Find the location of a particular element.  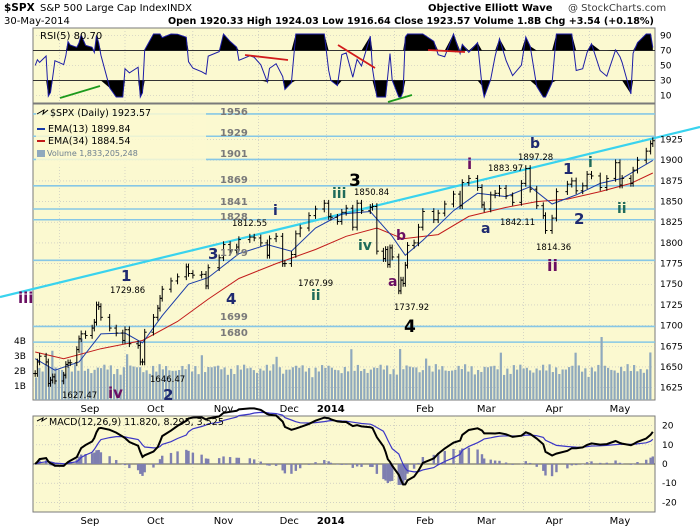

rsi-trendline is located at coordinates (80, 92).